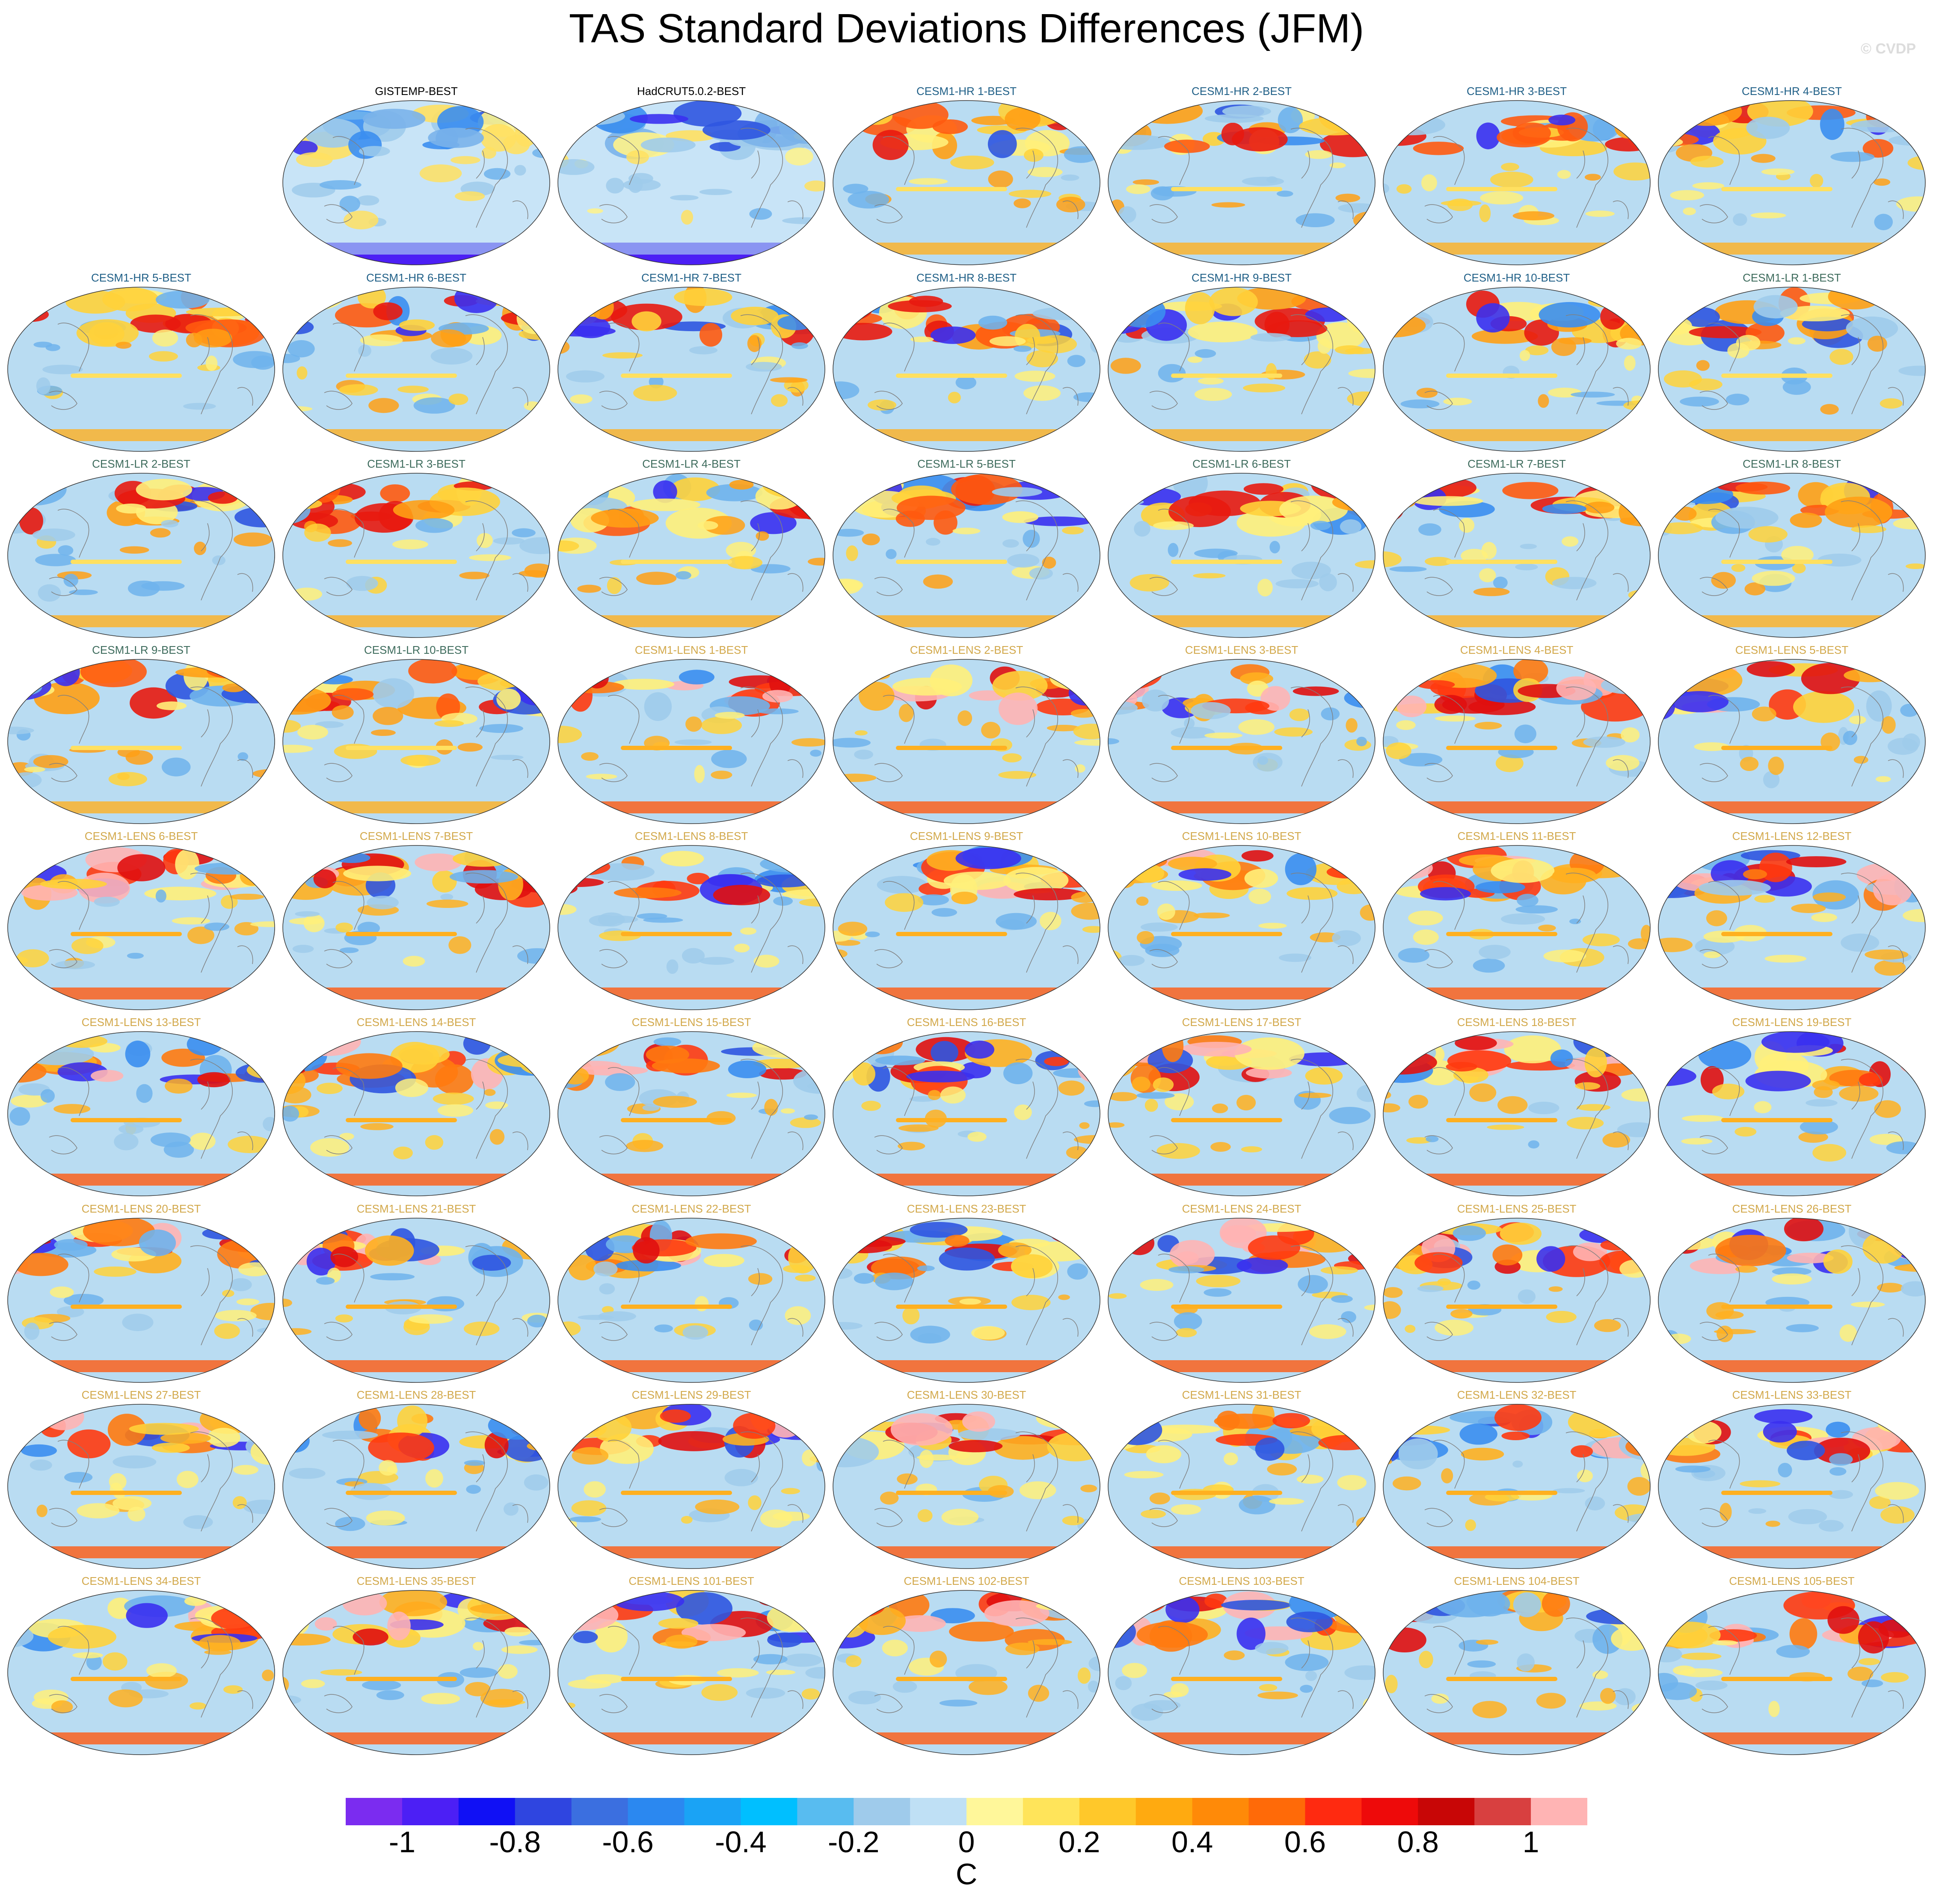  I want to click on panel-title: CESM1-HR 3-BEST, so click(1516, 91).